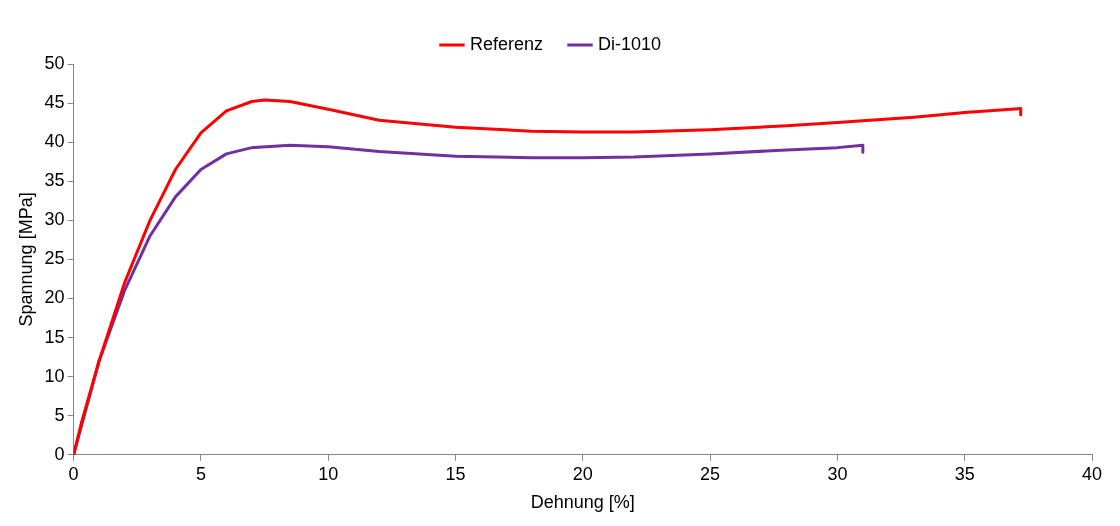 The image size is (1120, 526). I want to click on x-tick-label: 20, so click(582, 473).